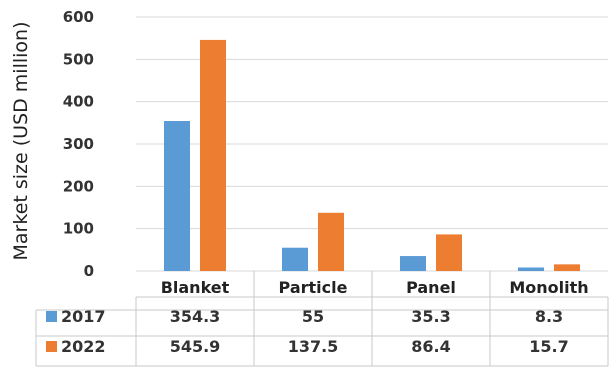  I want to click on bar-2022-particle, so click(331, 241).